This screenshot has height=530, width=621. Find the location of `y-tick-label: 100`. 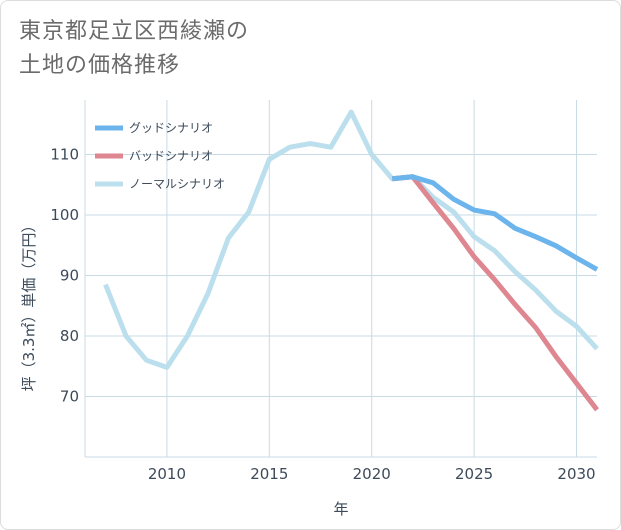

y-tick-label: 100 is located at coordinates (64, 215).